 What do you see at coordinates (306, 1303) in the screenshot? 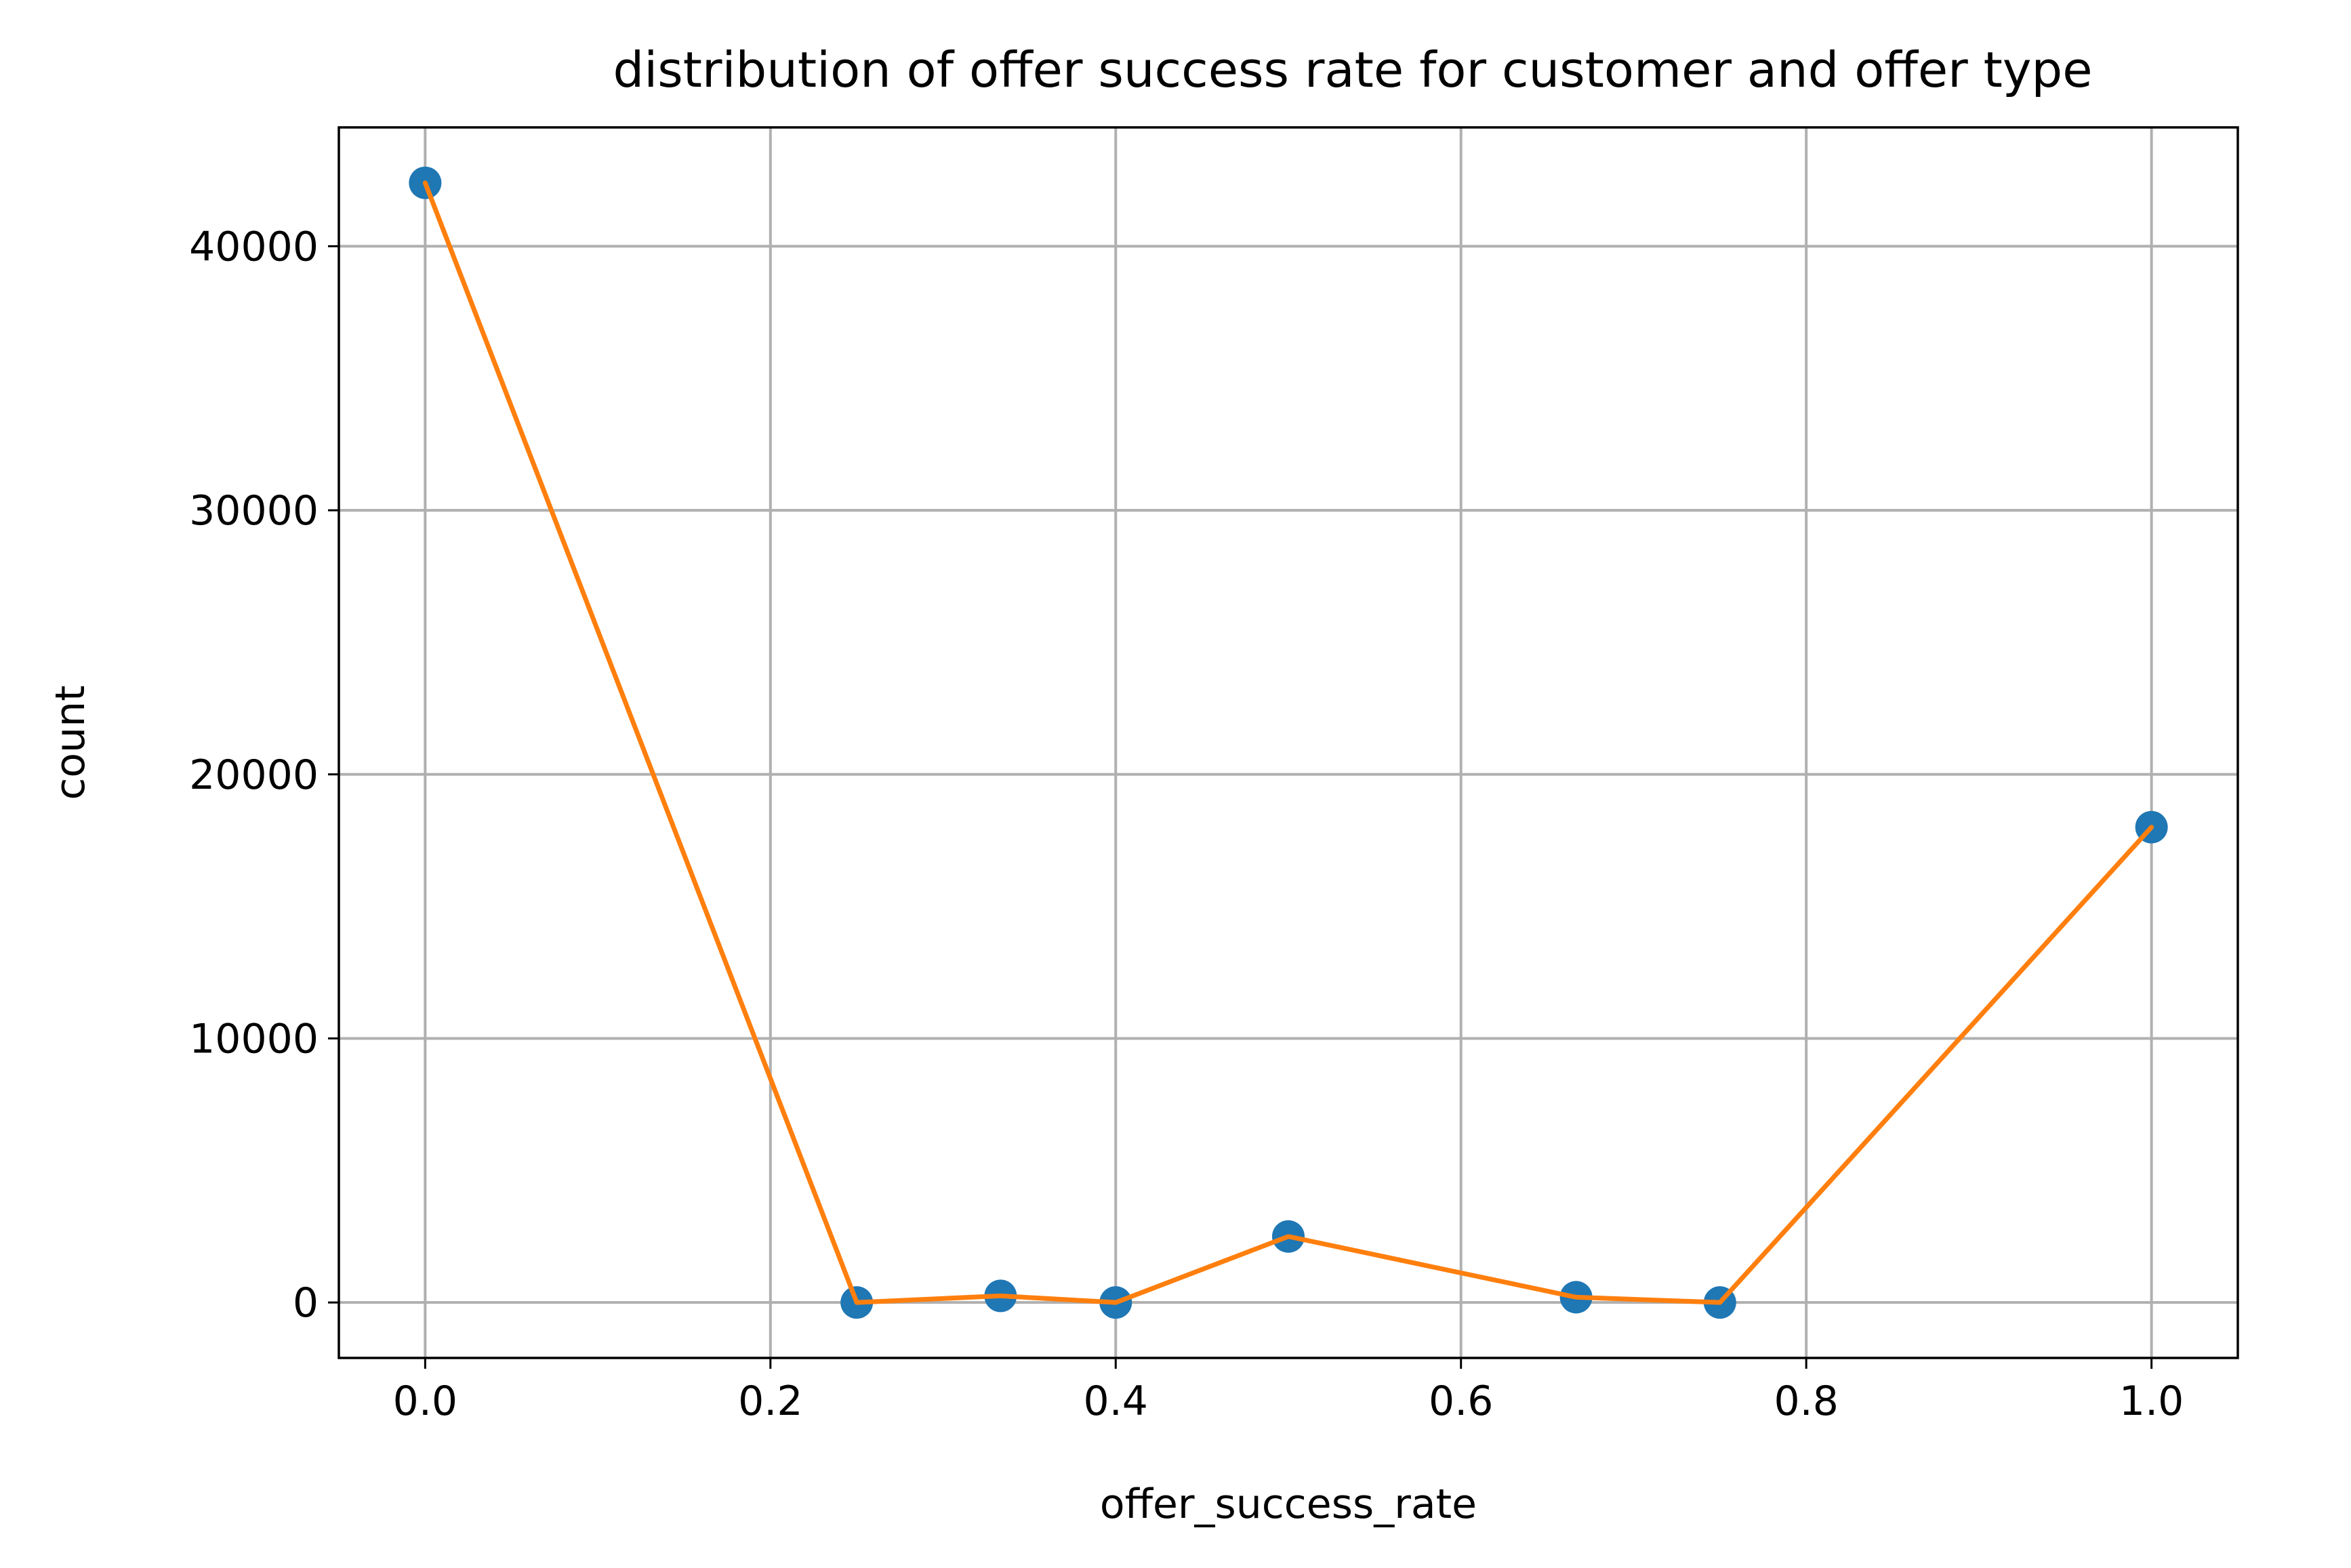
I see `y-tick-label: 0` at bounding box center [306, 1303].